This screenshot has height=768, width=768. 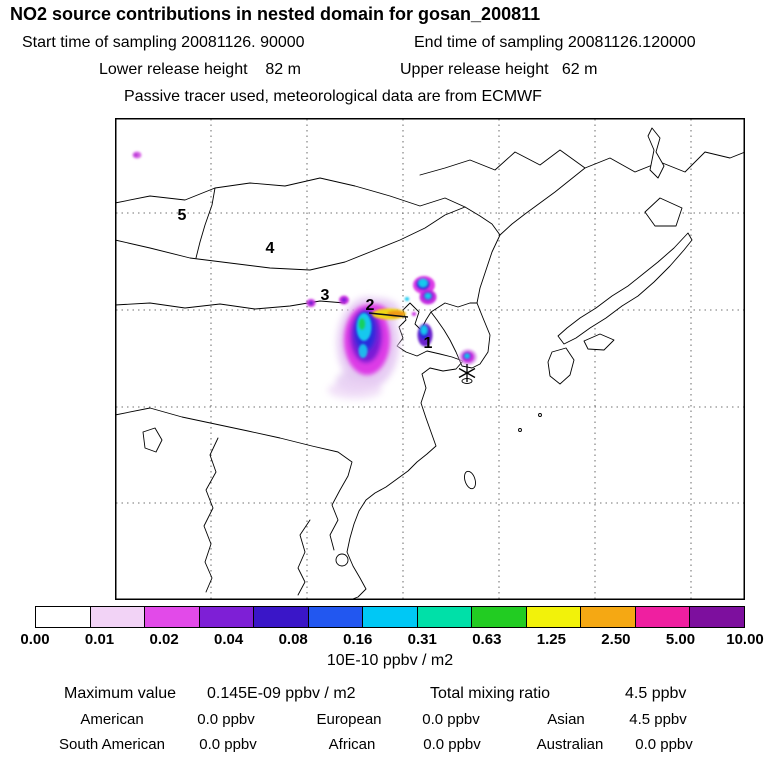 What do you see at coordinates (120, 693) in the screenshot?
I see `maximum-value-label: Maximum value` at bounding box center [120, 693].